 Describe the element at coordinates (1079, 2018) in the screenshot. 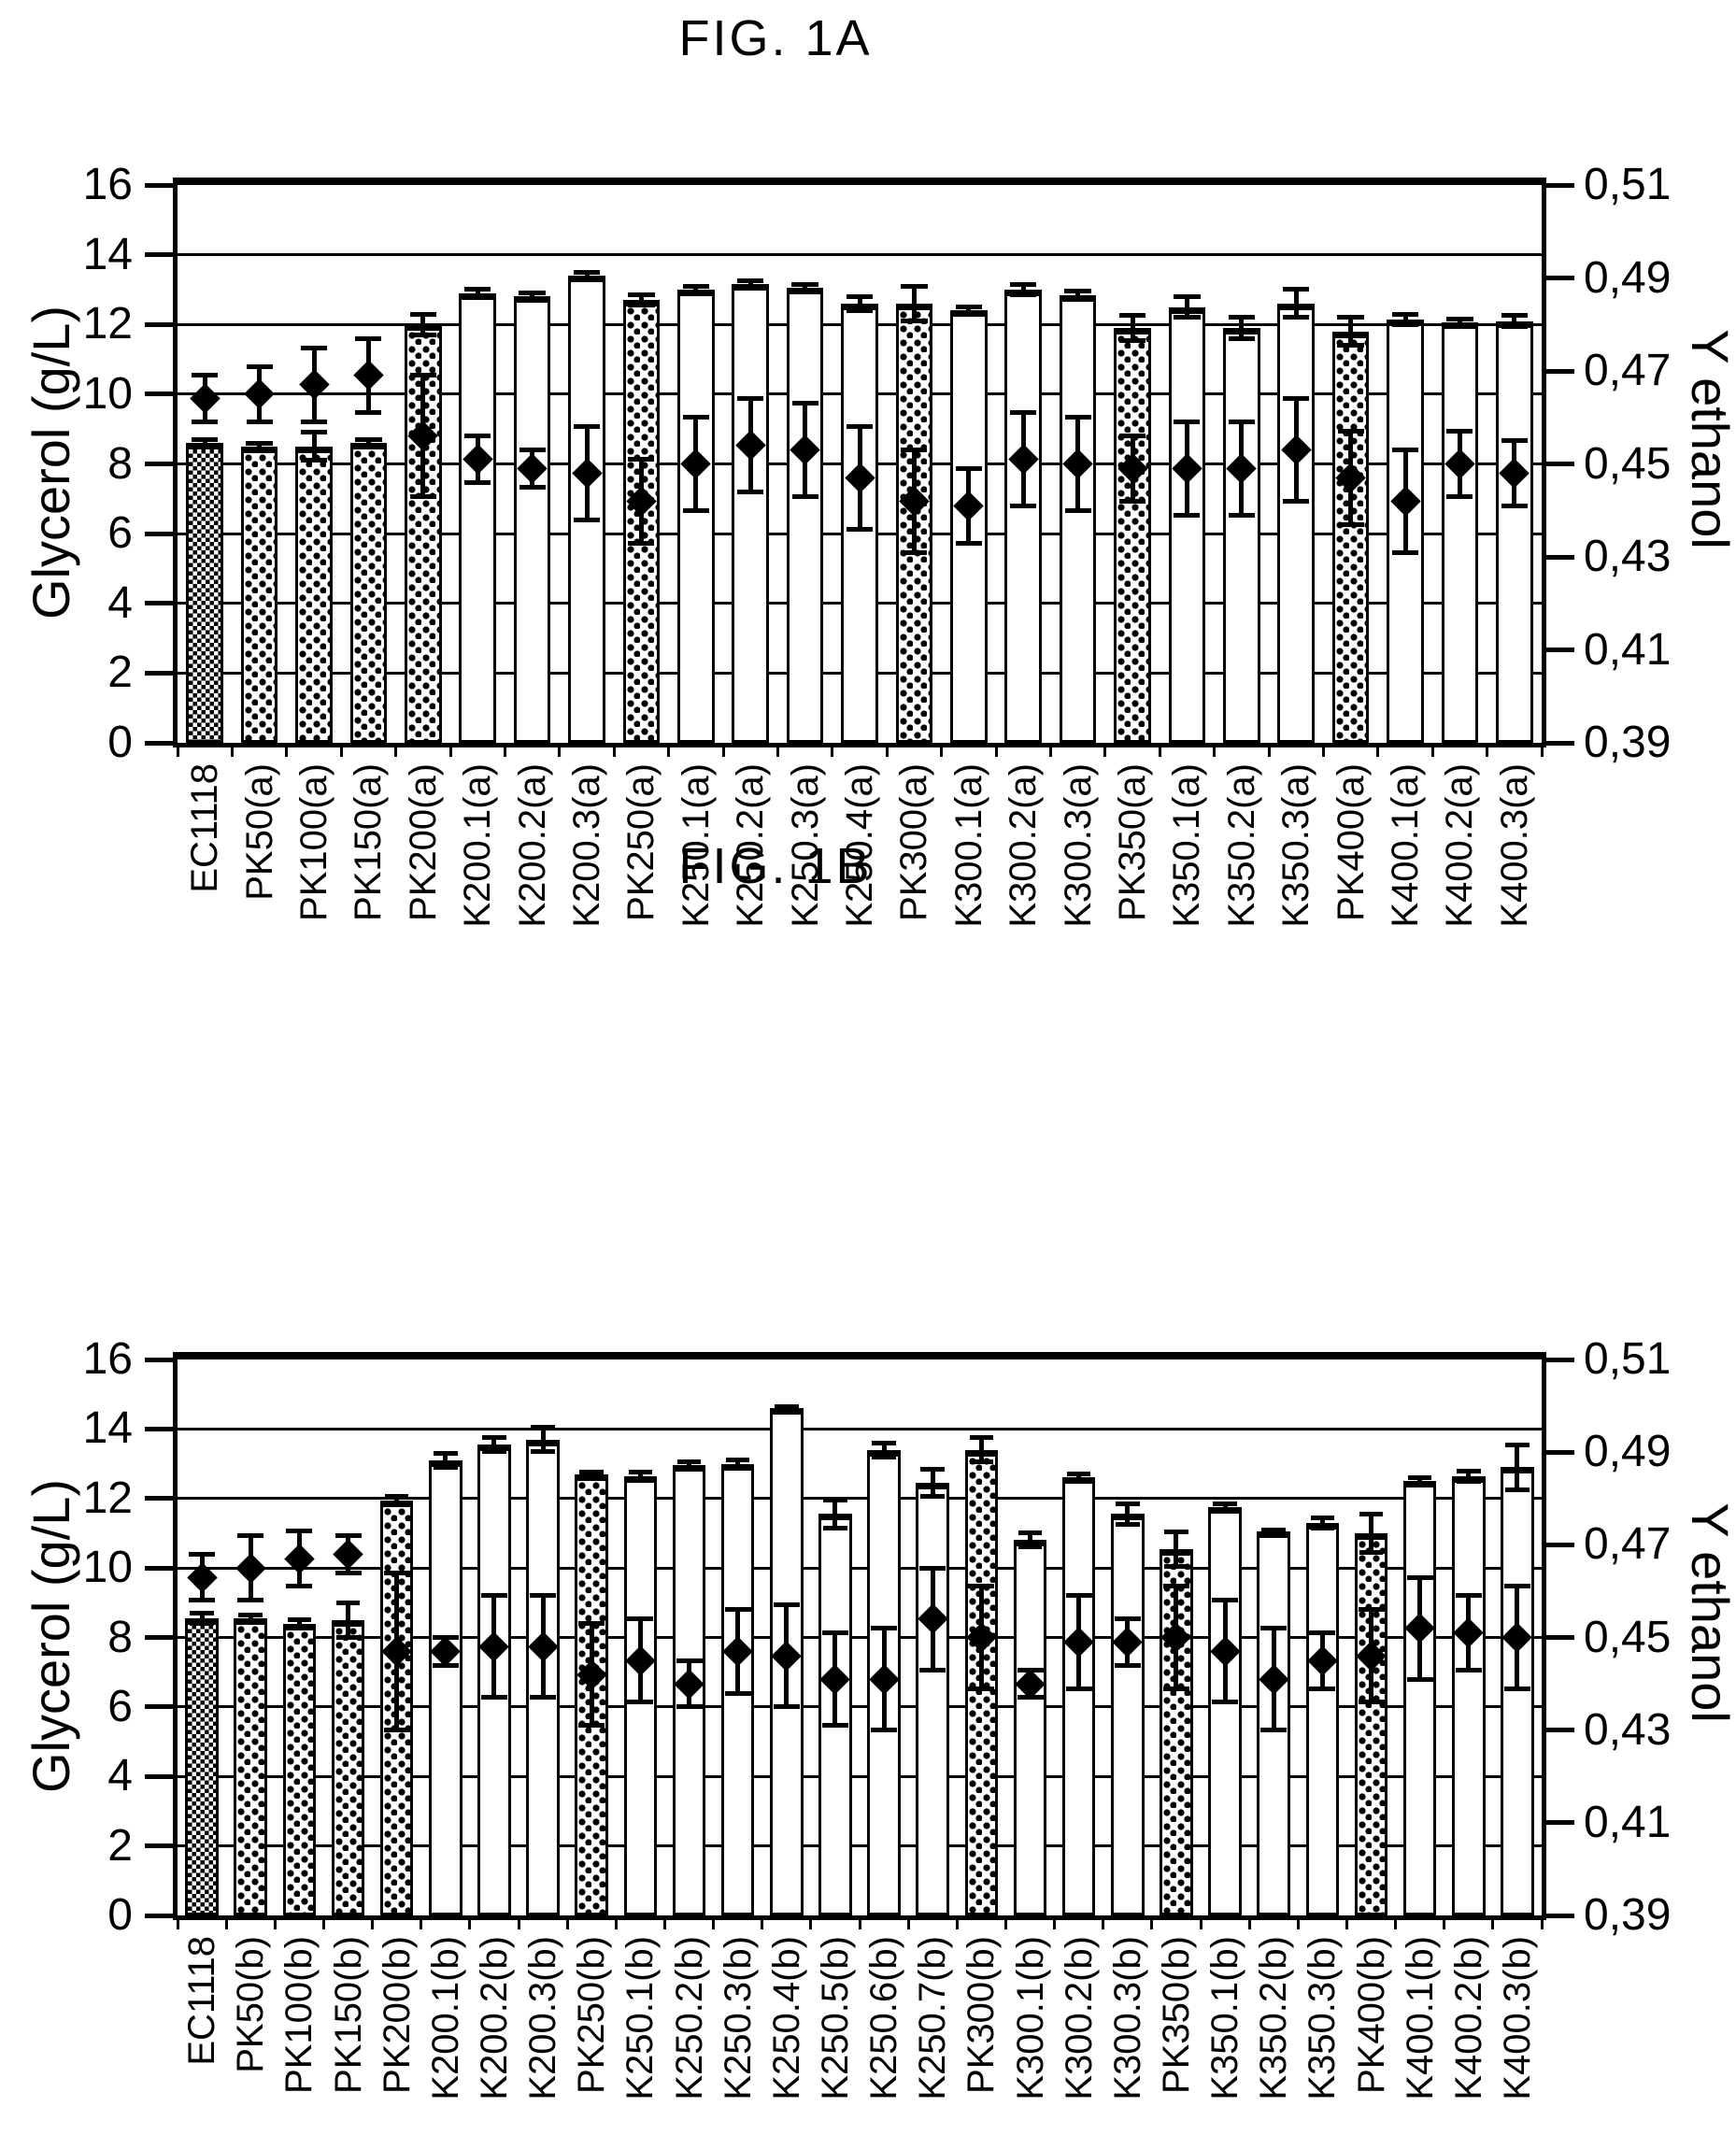

I see `x-category-label: K300.2(b)` at that location.